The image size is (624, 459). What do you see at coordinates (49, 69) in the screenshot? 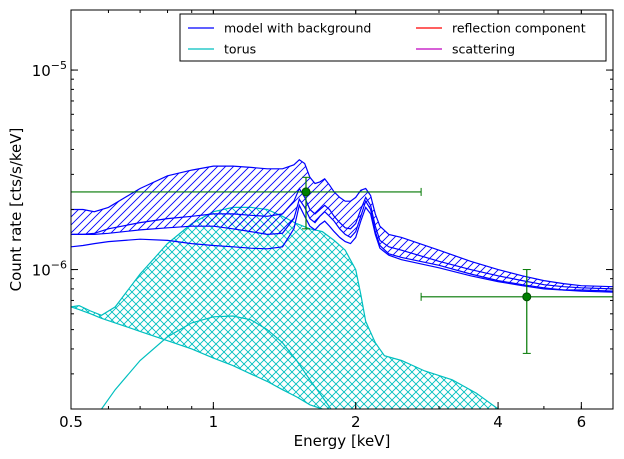
I see `y-tick-label: 10⁻⁵` at bounding box center [49, 69].